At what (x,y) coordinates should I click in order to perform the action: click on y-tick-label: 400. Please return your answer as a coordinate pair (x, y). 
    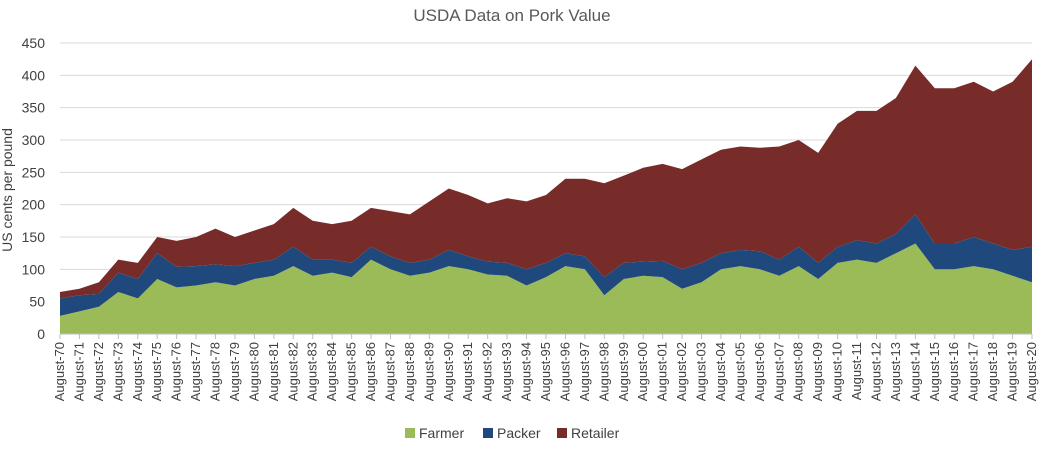
    Looking at the image, I should click on (34, 75).